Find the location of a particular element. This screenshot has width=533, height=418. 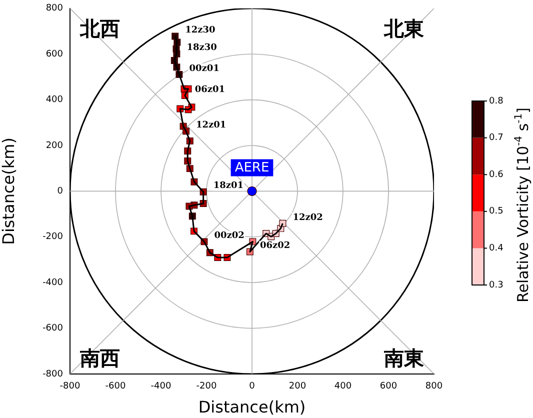

color-bar-label: 0.4 is located at coordinates (496, 249).